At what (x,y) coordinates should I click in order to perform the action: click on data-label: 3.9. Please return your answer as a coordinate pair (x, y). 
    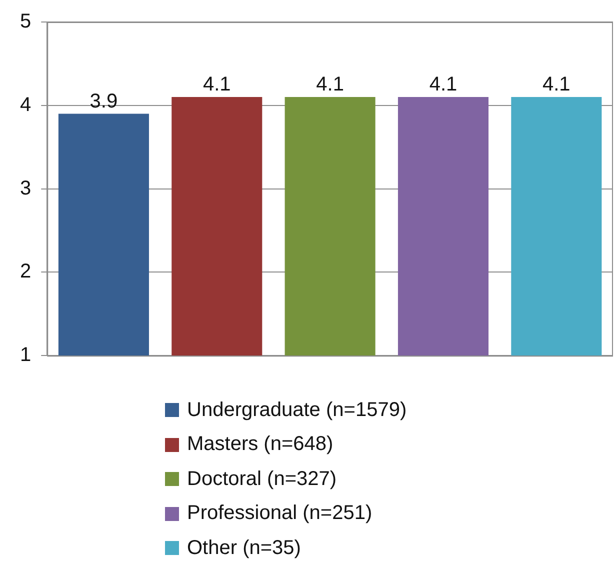
    Looking at the image, I should click on (104, 101).